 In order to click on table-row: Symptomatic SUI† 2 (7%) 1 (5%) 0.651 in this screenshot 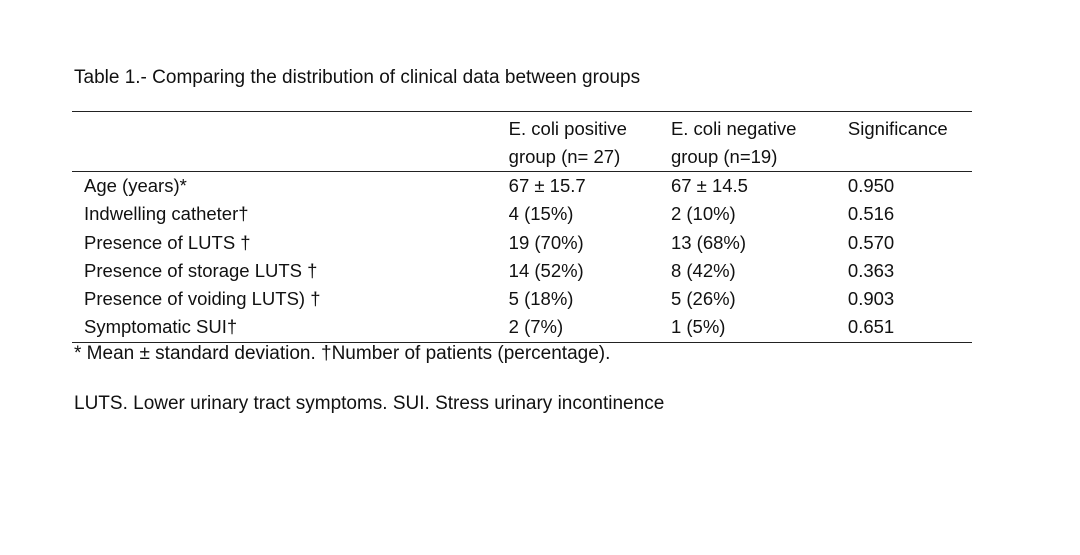, I will do `click(522, 328)`.